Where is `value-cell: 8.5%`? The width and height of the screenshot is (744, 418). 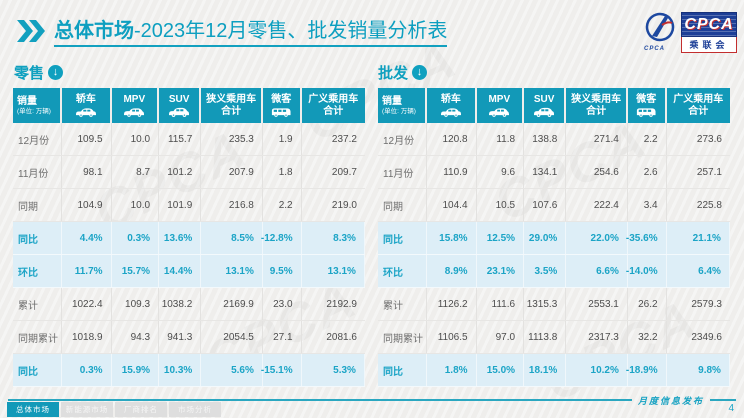
value-cell: 8.5% is located at coordinates (232, 238).